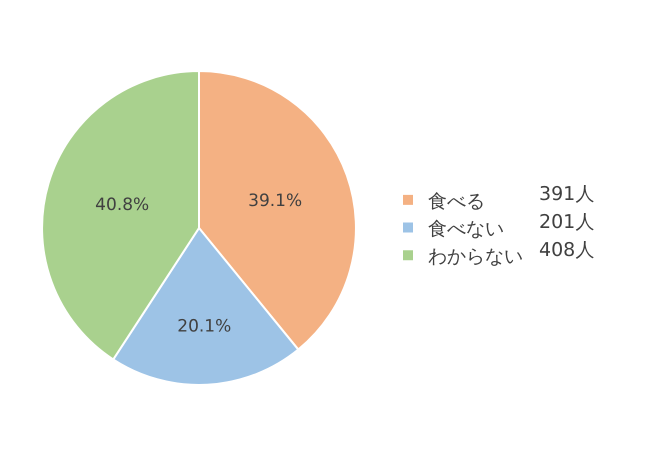  Describe the element at coordinates (466, 229) in the screenshot. I see `legend-label: 食べない` at that location.